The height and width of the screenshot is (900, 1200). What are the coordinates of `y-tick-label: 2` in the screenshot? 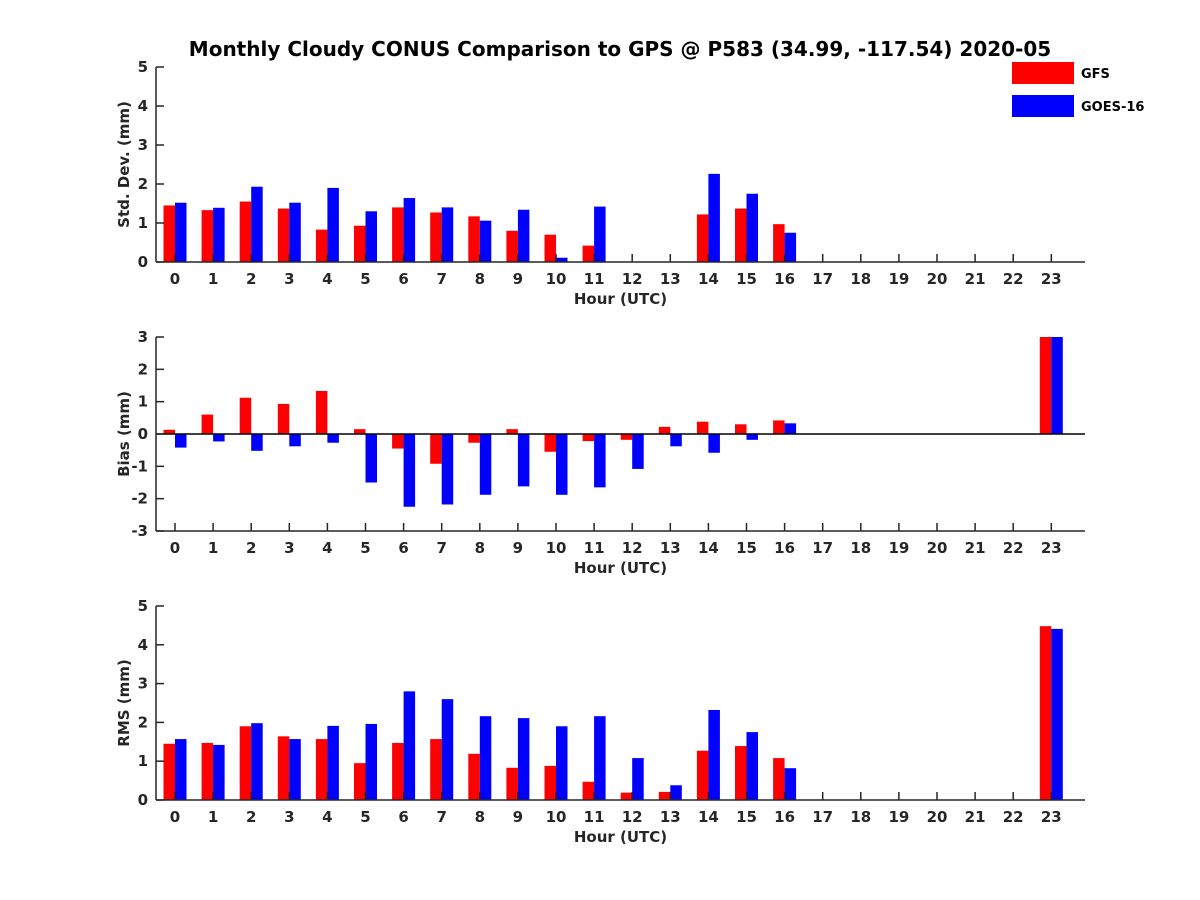 It's located at (143, 722).